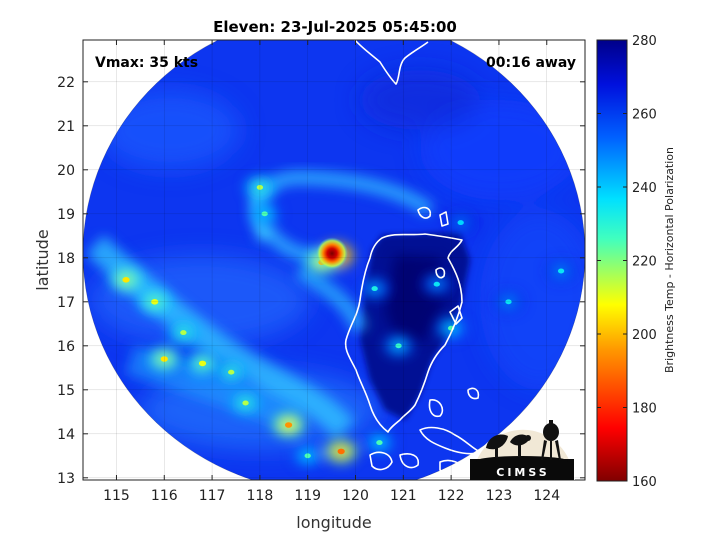  What do you see at coordinates (66, 259) in the screenshot?
I see `y-tick-label: 18` at bounding box center [66, 259].